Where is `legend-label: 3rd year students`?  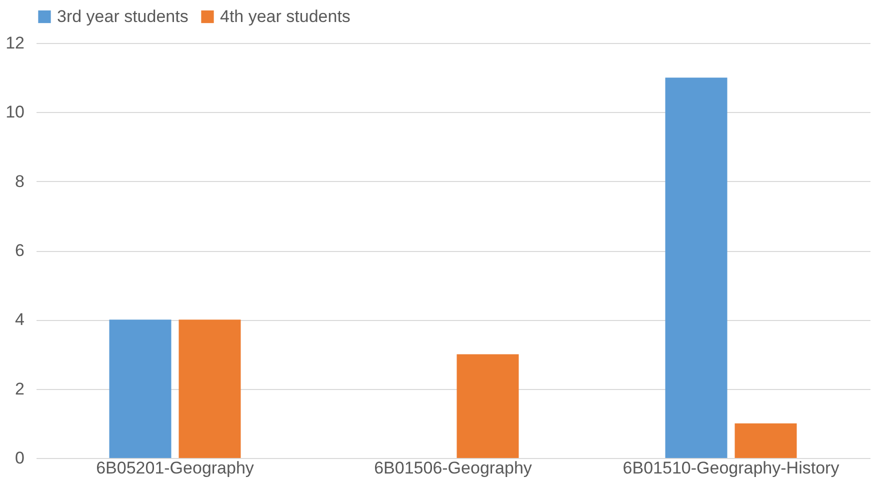 legend-label: 3rd year students is located at coordinates (122, 16).